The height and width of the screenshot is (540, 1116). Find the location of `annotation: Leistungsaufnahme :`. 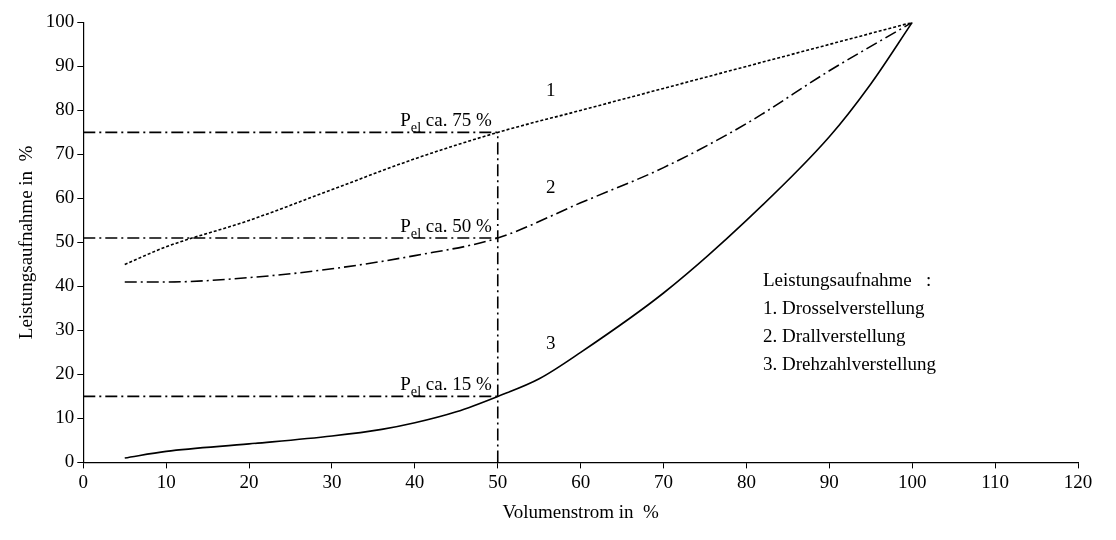

annotation: Leistungsaufnahme : is located at coordinates (847, 280).